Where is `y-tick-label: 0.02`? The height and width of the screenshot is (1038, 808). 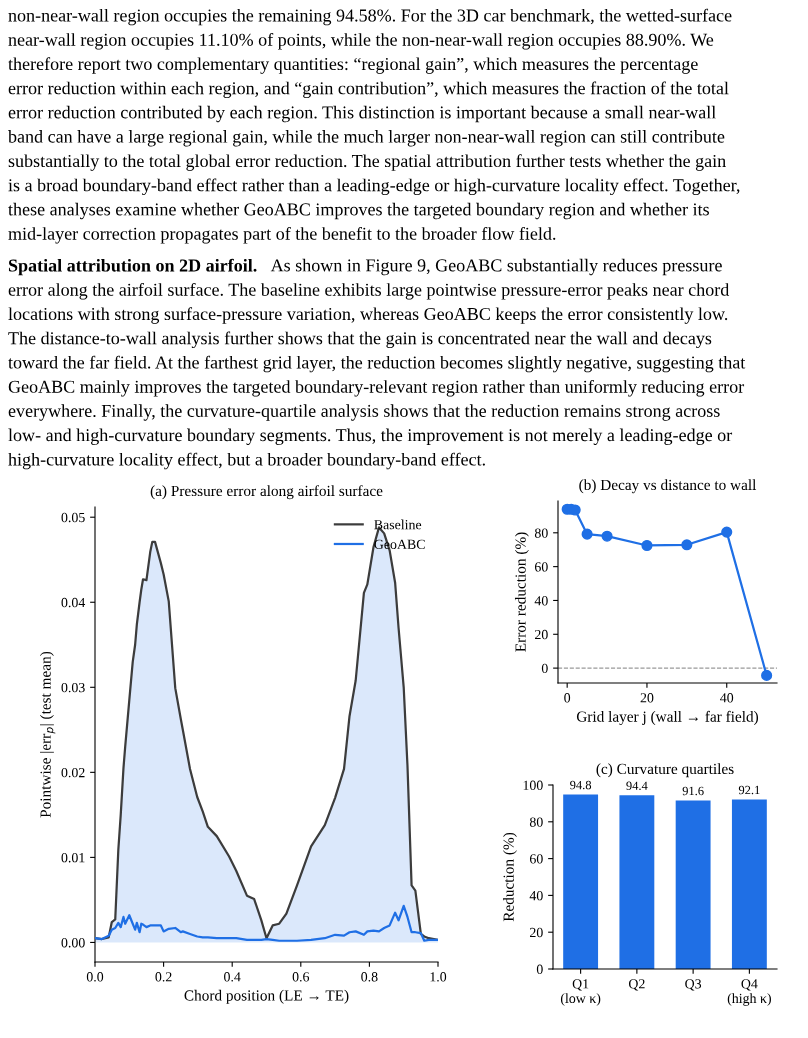
y-tick-label: 0.02 is located at coordinates (73, 772).